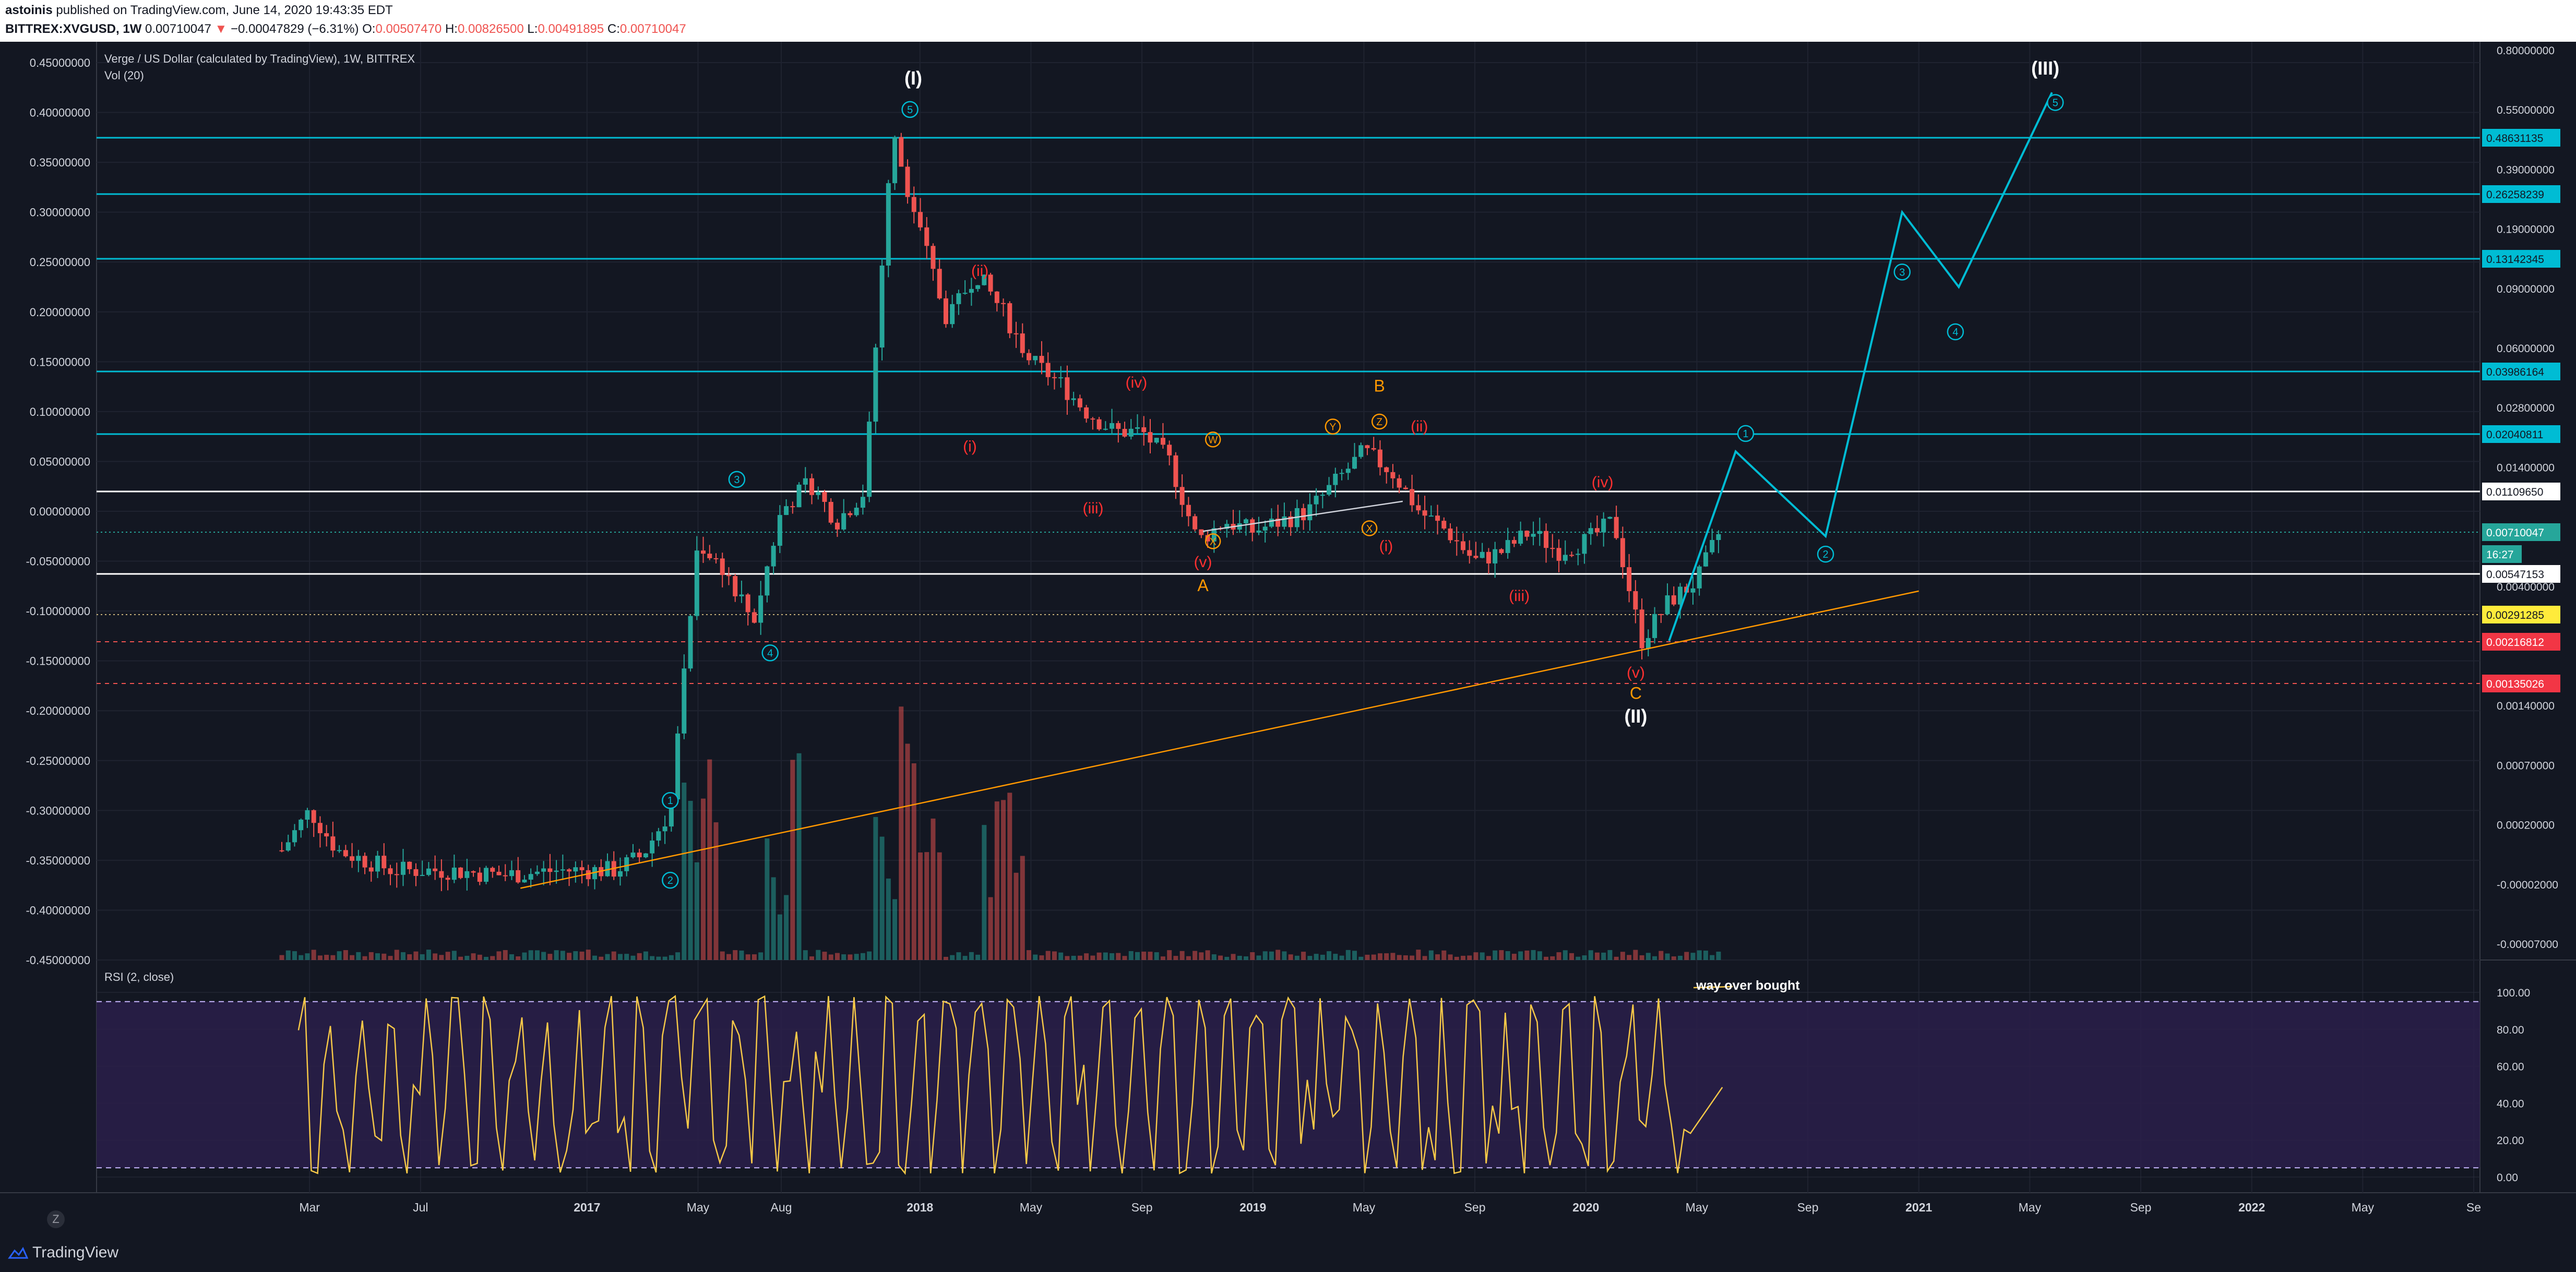 This screenshot has width=2576, height=1272. Describe the element at coordinates (60, 312) in the screenshot. I see `left-axis-tick: 0.20000000` at that location.